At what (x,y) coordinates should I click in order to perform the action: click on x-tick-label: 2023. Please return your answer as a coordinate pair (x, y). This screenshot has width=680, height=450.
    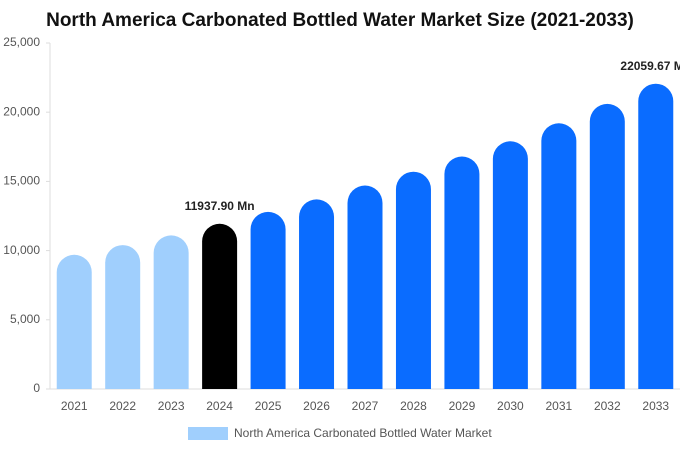
    Looking at the image, I should click on (171, 406).